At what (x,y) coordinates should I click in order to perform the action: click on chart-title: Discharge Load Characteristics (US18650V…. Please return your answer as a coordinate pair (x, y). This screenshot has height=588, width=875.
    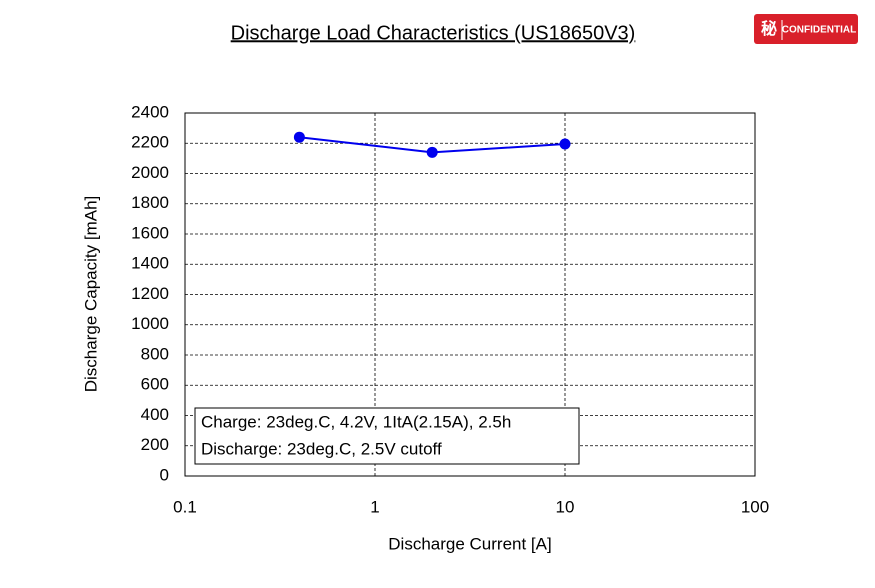
    Looking at the image, I should click on (433, 33).